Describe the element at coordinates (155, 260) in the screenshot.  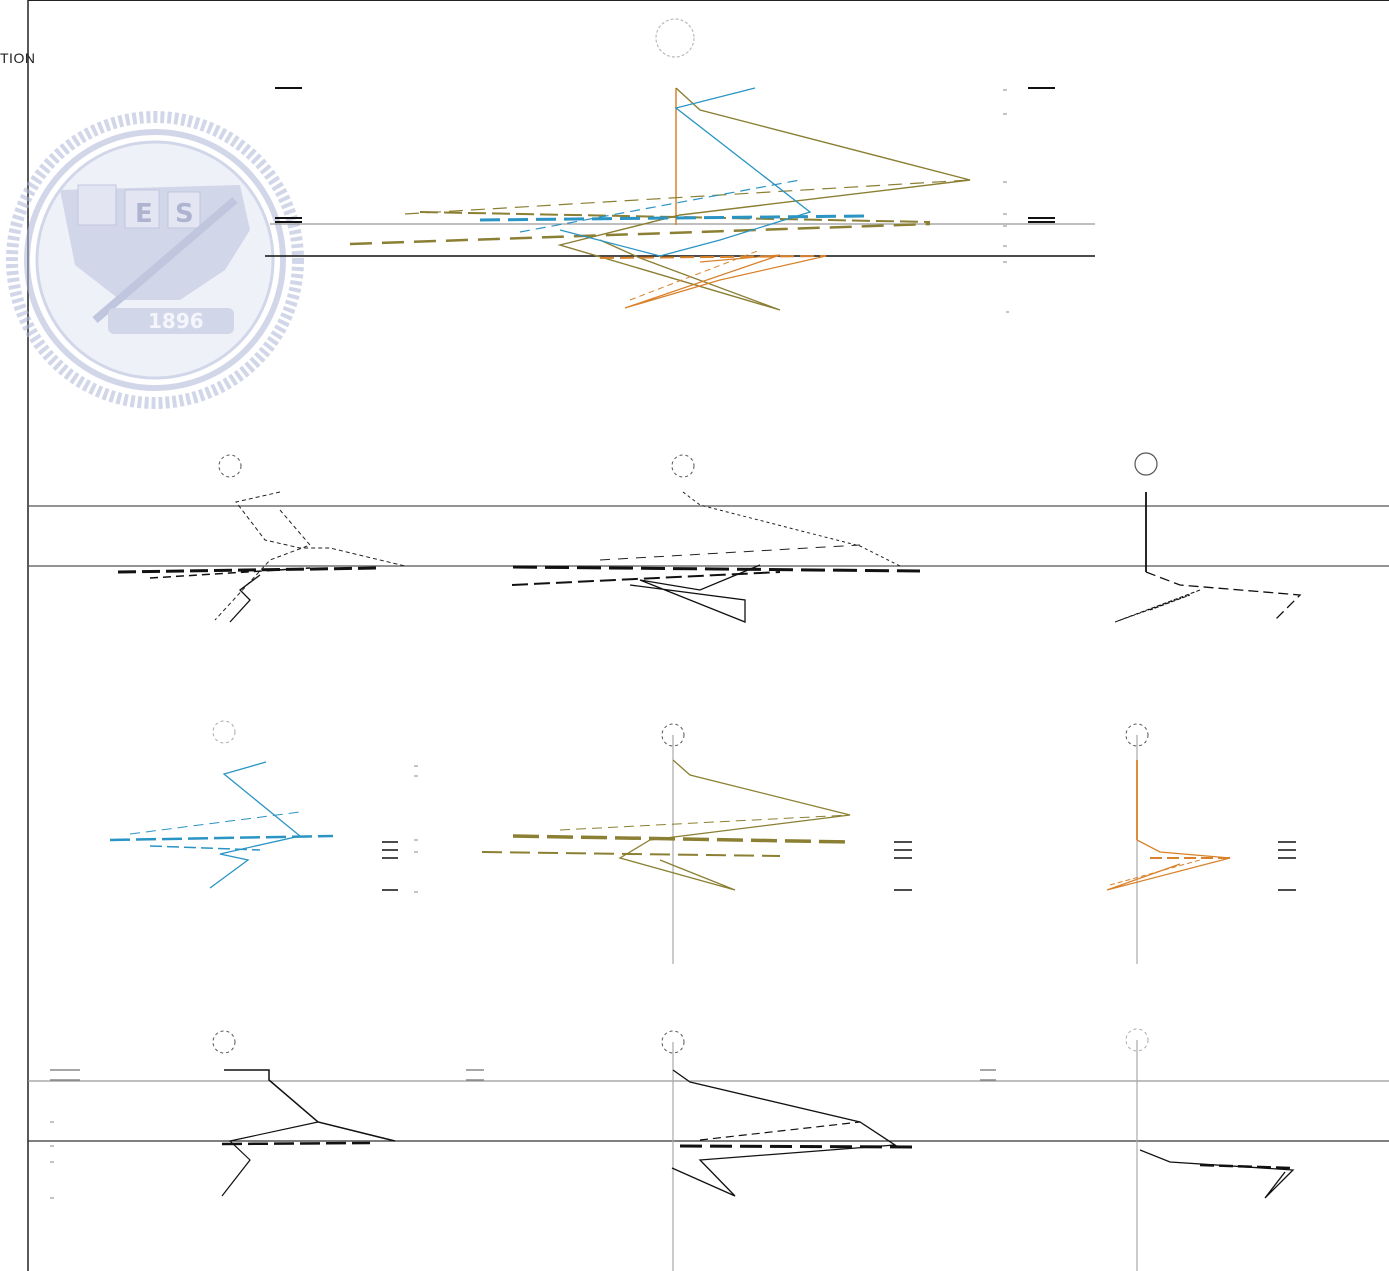
I see `university-seal-watermark: E S 1896` at that location.